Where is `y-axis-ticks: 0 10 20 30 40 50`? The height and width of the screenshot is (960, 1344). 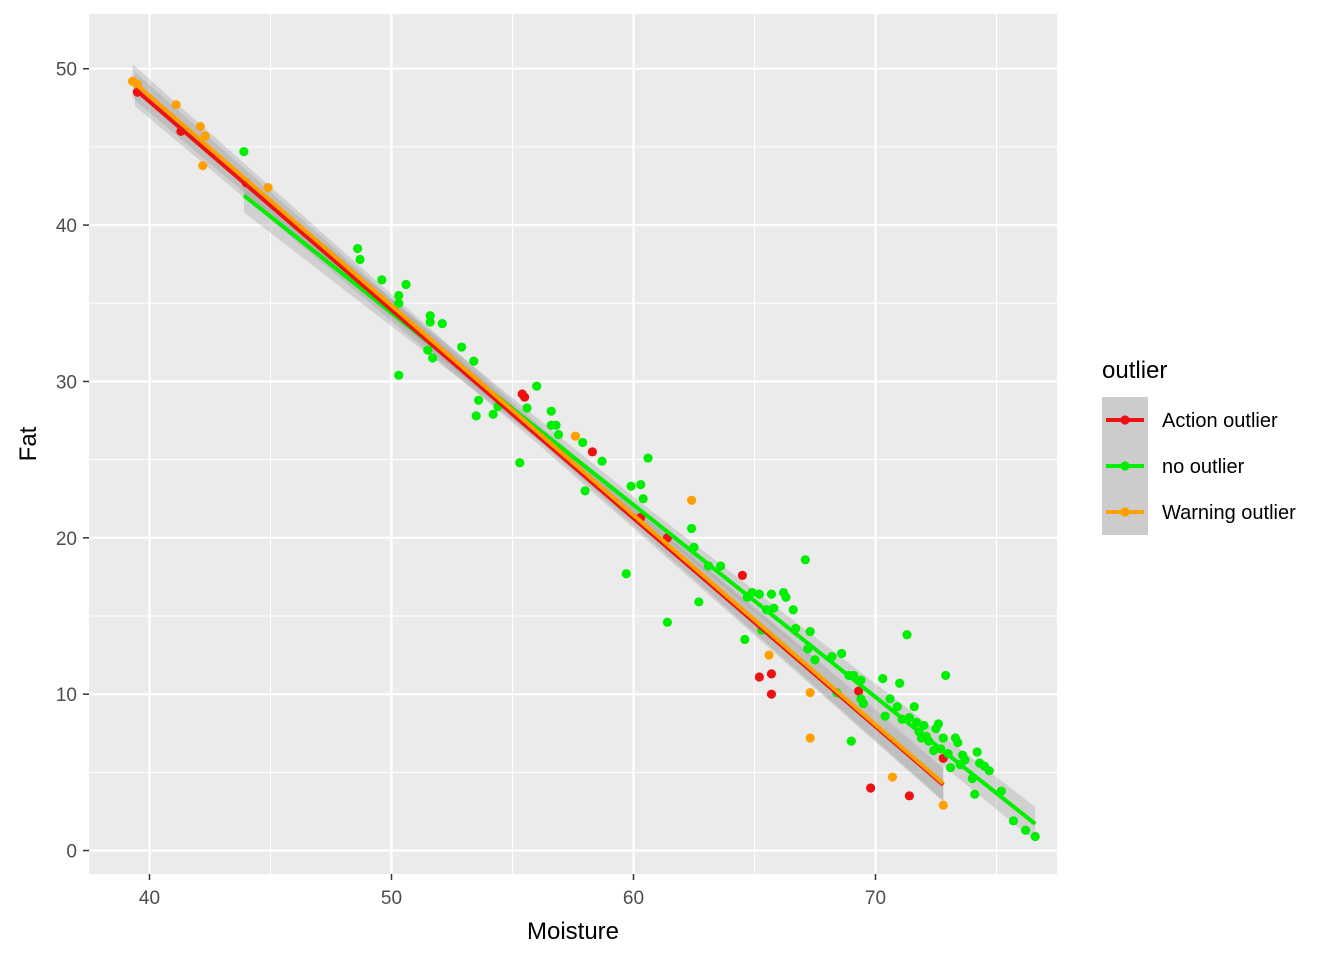 y-axis-ticks: 0 10 20 30 40 50 is located at coordinates (72, 461).